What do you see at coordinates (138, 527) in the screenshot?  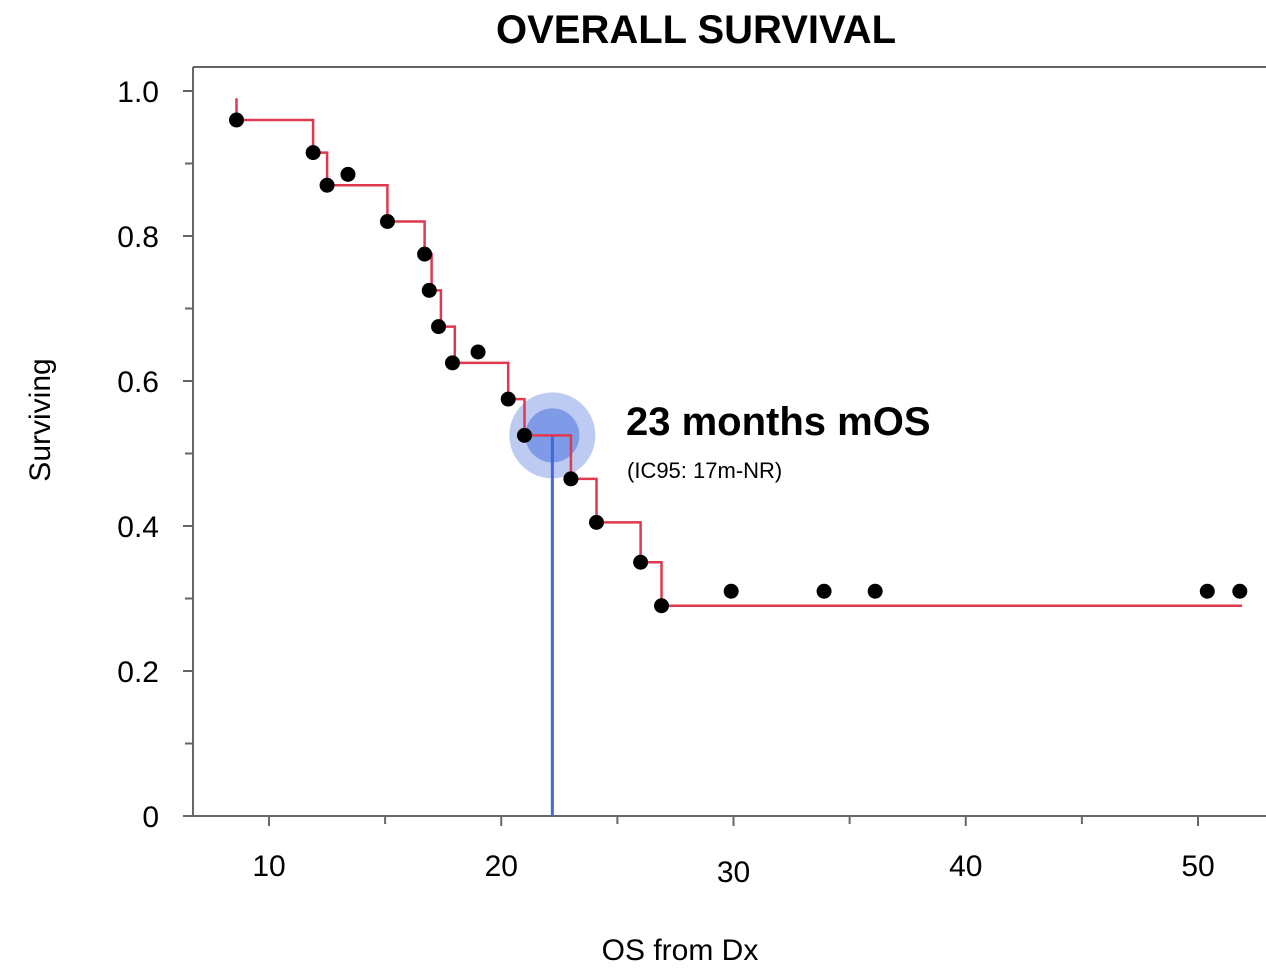 I see `y-tick-label: 0.4` at bounding box center [138, 527].